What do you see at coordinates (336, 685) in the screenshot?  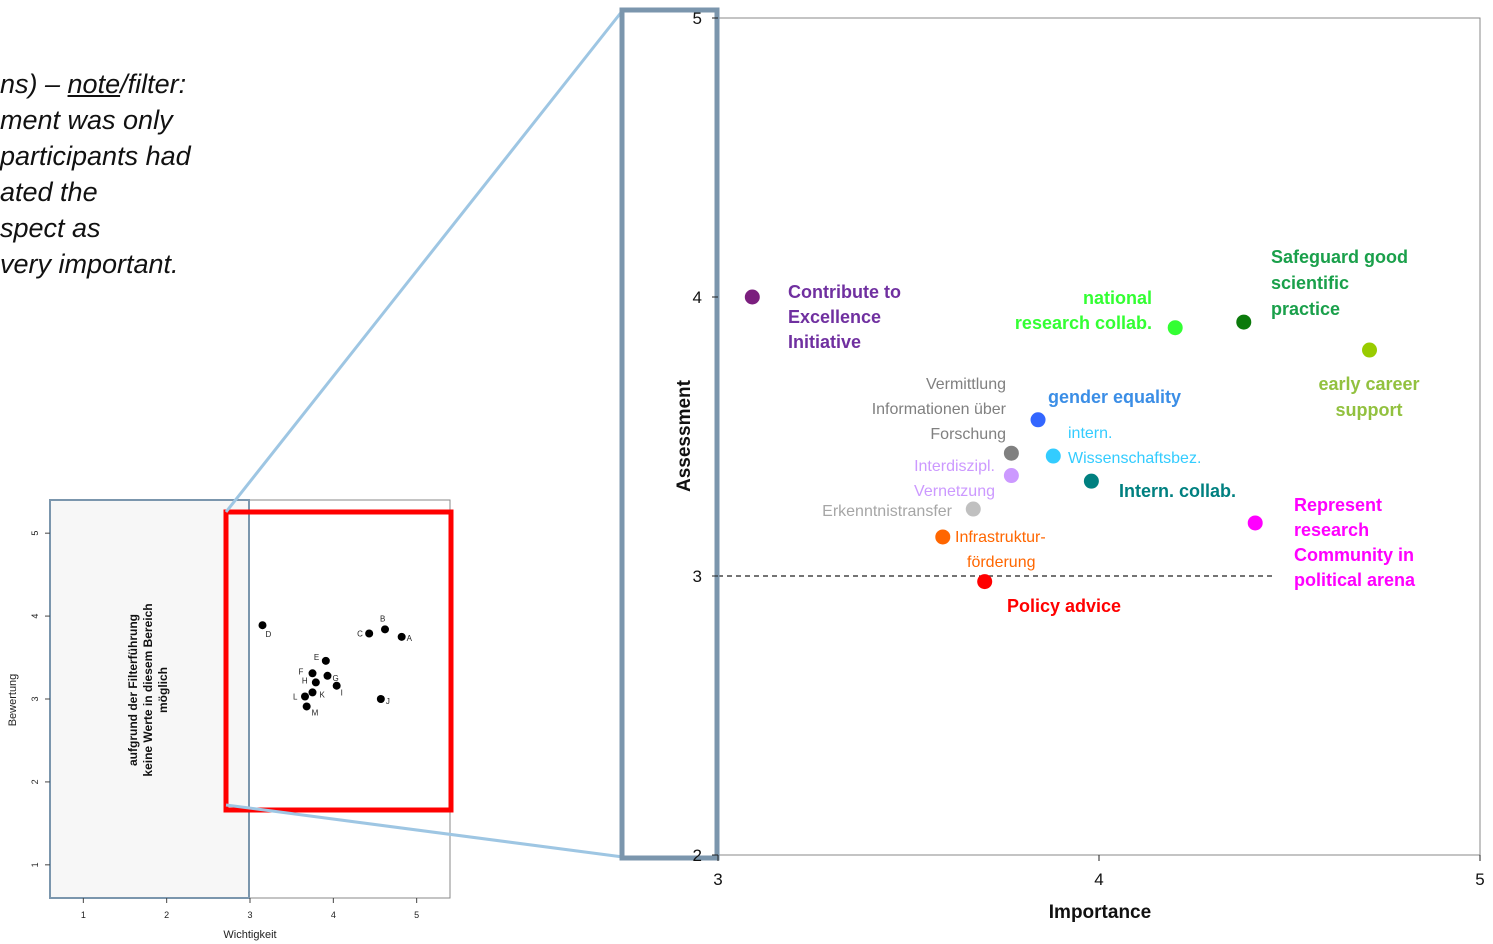 I see `mini-point-I` at bounding box center [336, 685].